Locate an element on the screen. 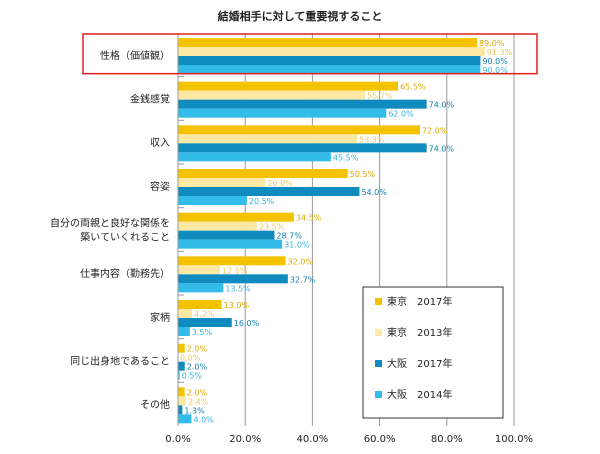  data-label: 32.0% is located at coordinates (301, 261).